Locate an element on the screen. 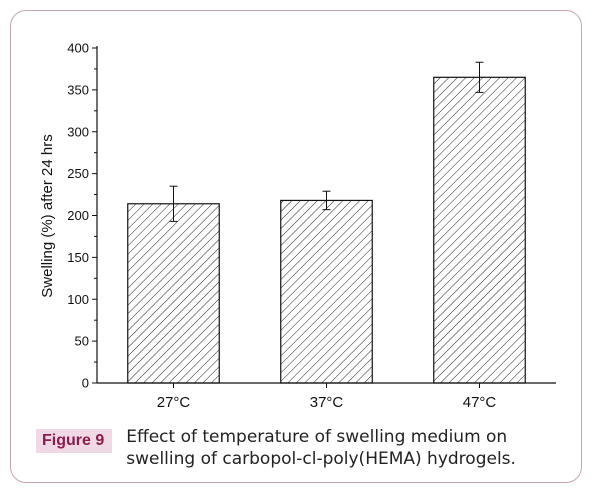 The image size is (593, 494). x-category-label: 37°C is located at coordinates (327, 402).